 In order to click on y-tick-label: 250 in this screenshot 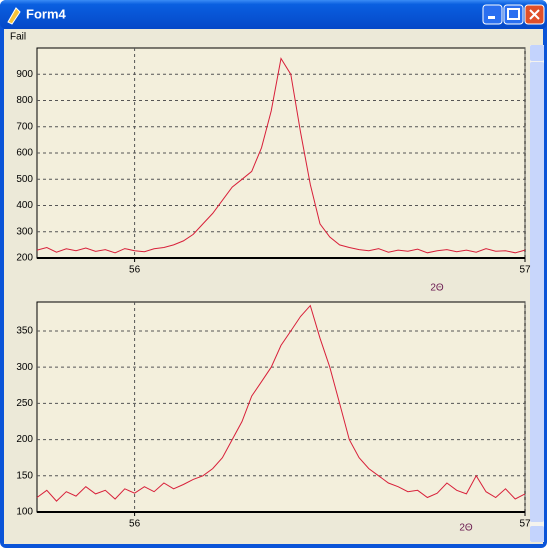, I will do `click(24, 403)`.